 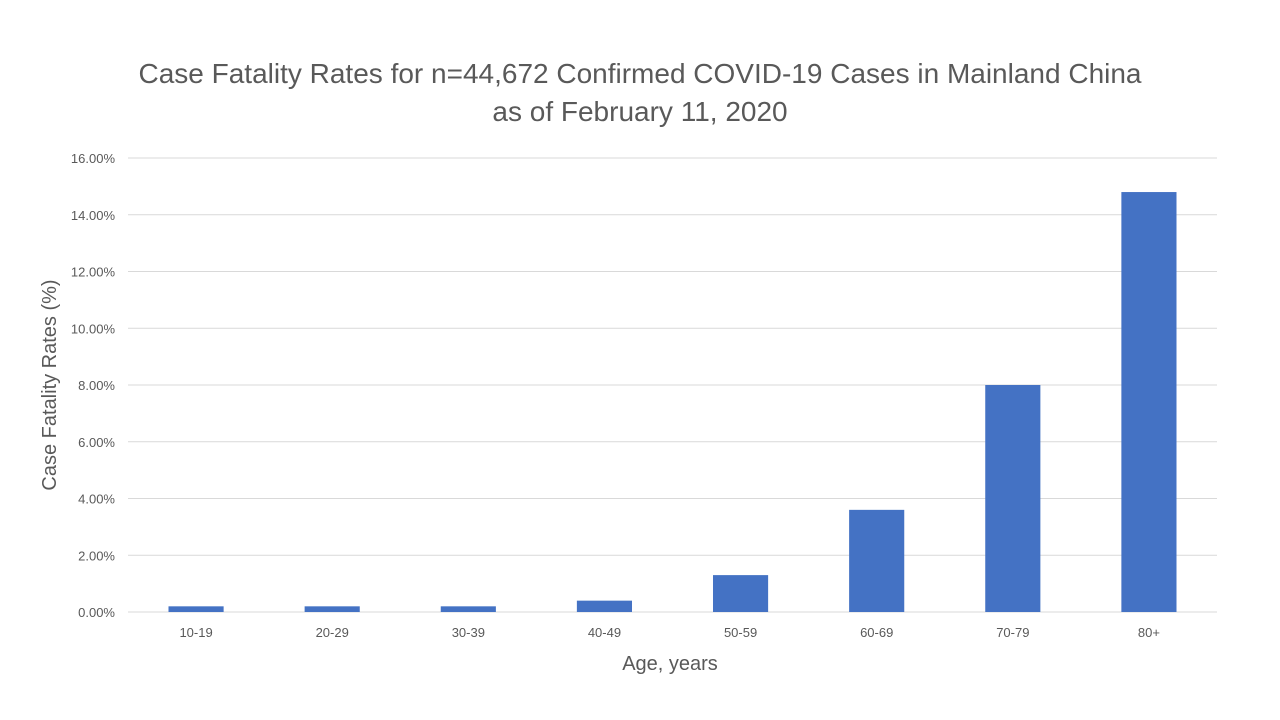 I want to click on x-tick-label: 80+, so click(x=1149, y=632).